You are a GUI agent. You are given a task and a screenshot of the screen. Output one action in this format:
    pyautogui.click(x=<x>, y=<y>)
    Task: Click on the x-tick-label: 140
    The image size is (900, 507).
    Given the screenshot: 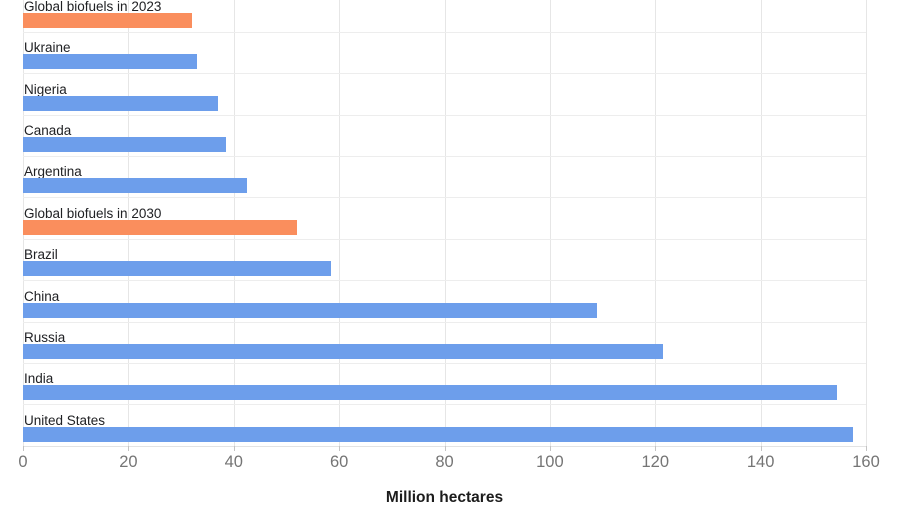 What is the action you would take?
    pyautogui.click(x=760, y=462)
    